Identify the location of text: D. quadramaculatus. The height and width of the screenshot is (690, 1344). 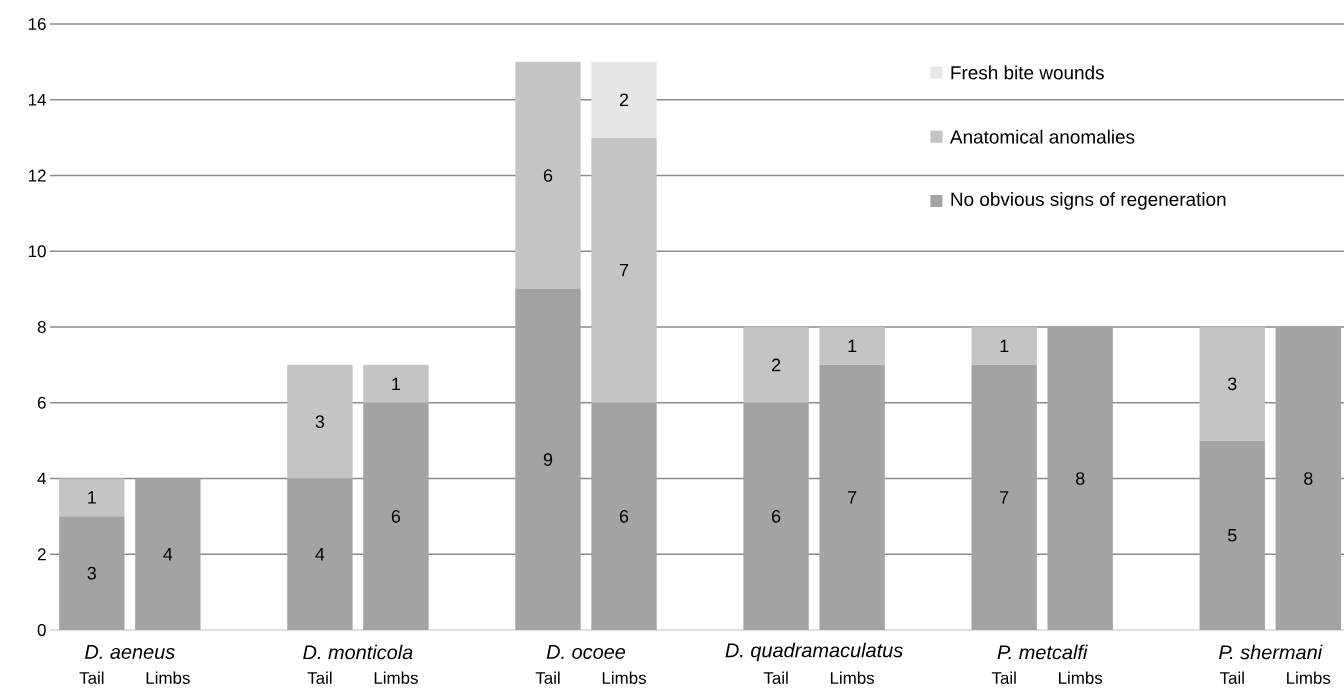
(814, 652).